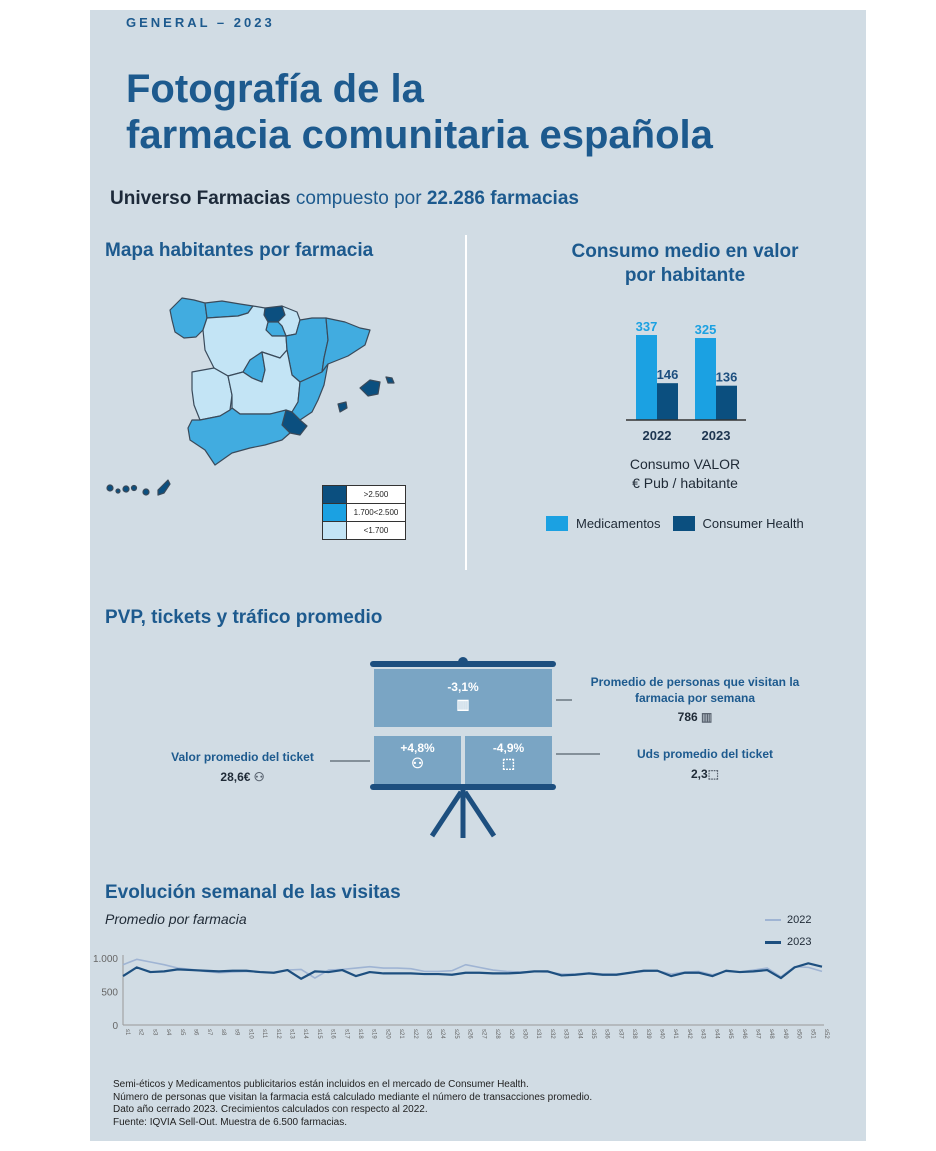 Image resolution: width=936 pixels, height=1151 pixels. Describe the element at coordinates (465, 747) in the screenshot. I see `easel-graphic` at that location.